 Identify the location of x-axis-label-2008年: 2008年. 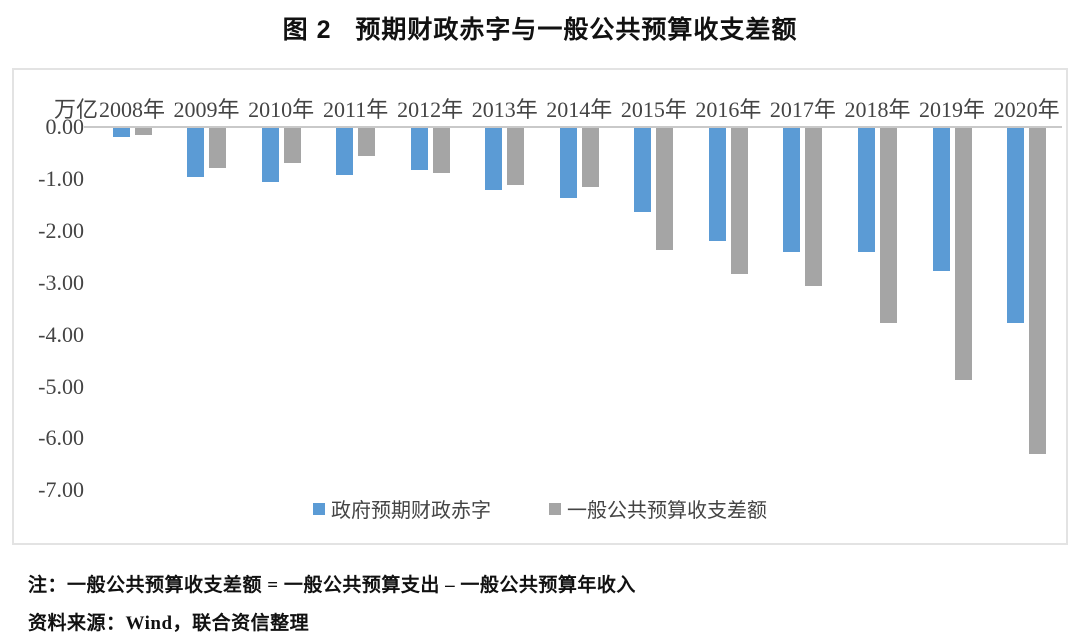
(132, 109).